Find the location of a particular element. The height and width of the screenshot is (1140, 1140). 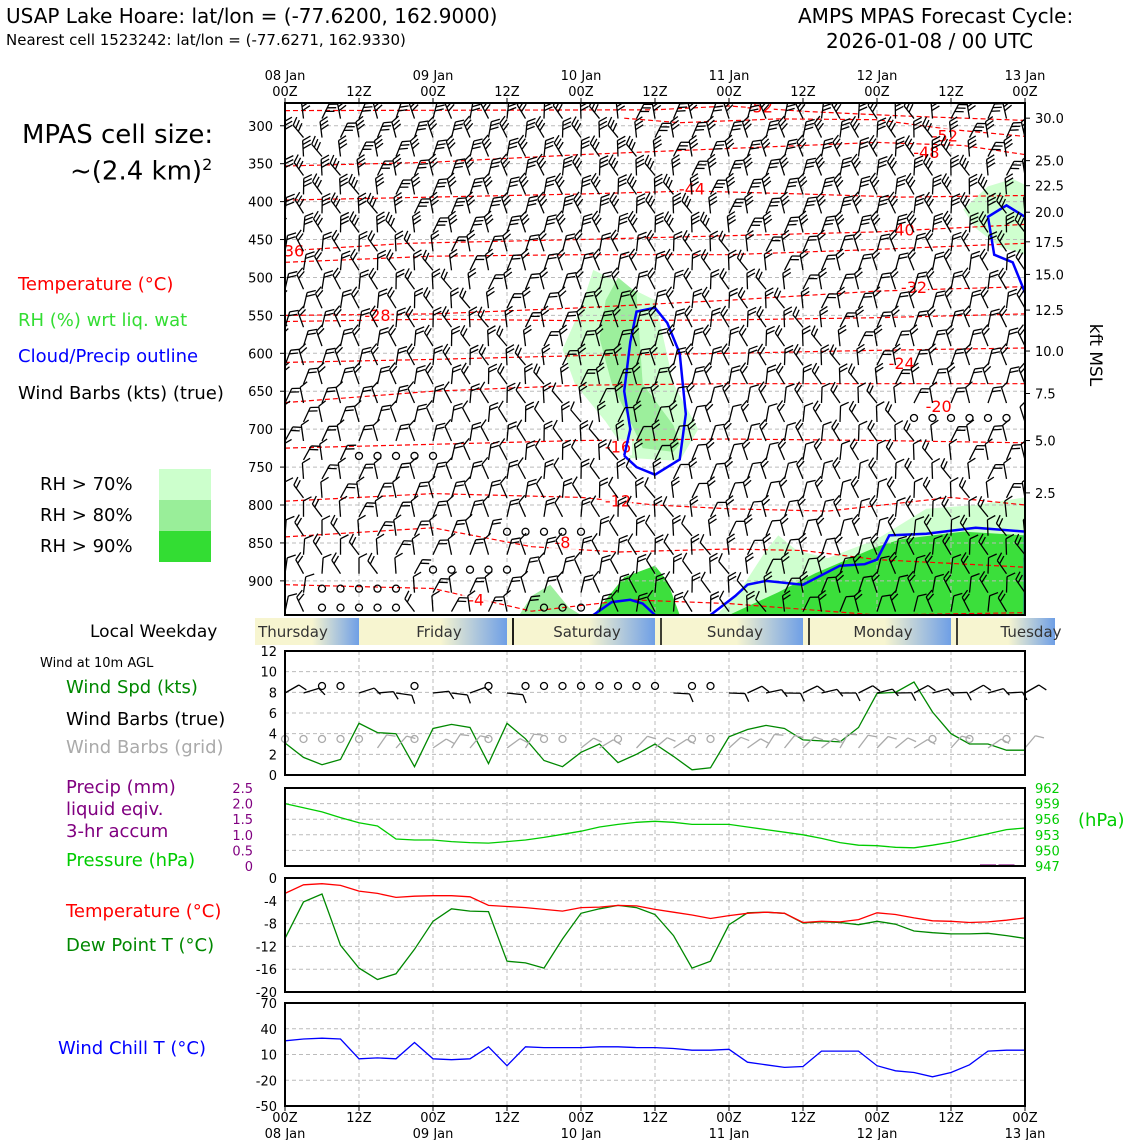

bottom-time-label: 12Z is located at coordinates (803, 1118).